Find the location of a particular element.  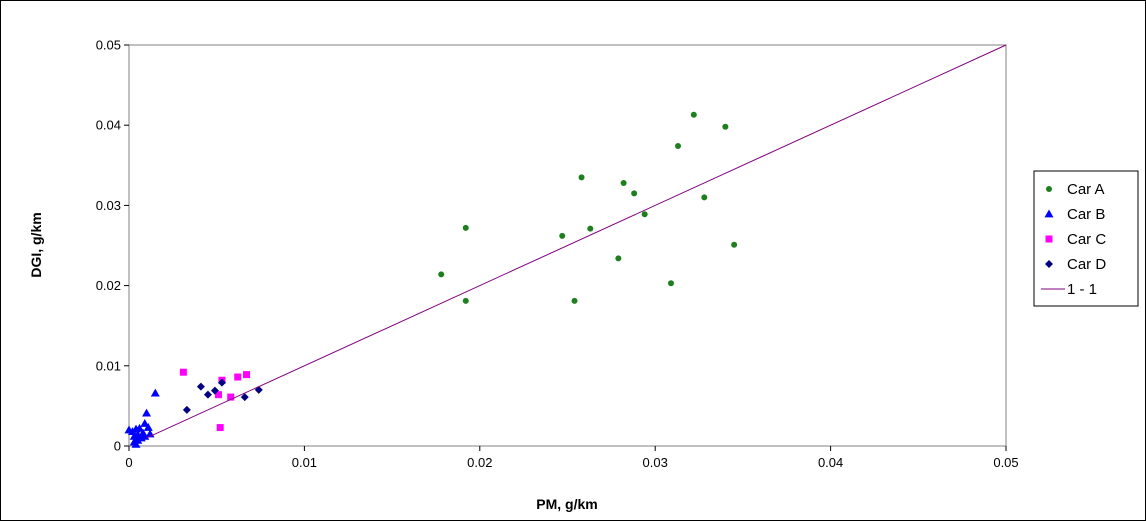

legend-marker-car-d is located at coordinates (1049, 264).